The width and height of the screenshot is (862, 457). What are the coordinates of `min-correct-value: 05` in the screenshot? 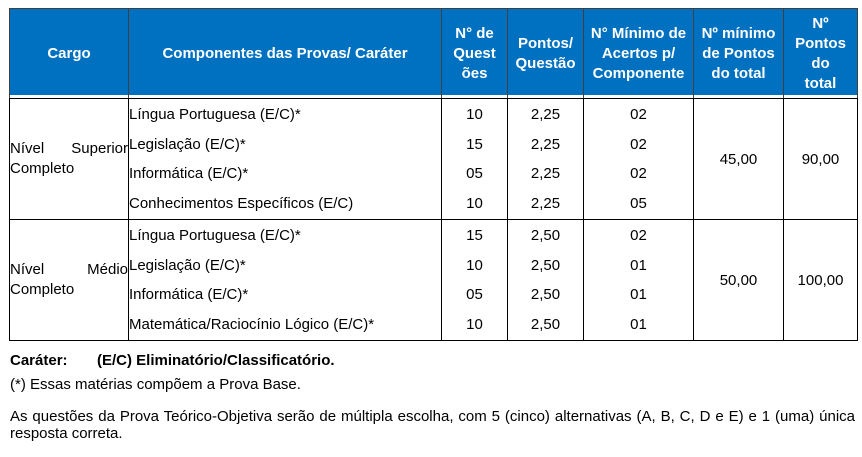 It's located at (638, 203).